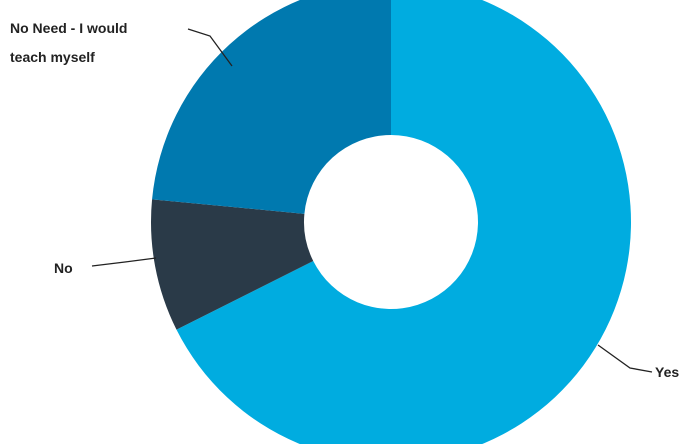 The image size is (689, 444). Describe the element at coordinates (124, 262) in the screenshot. I see `leader-line-no` at that location.